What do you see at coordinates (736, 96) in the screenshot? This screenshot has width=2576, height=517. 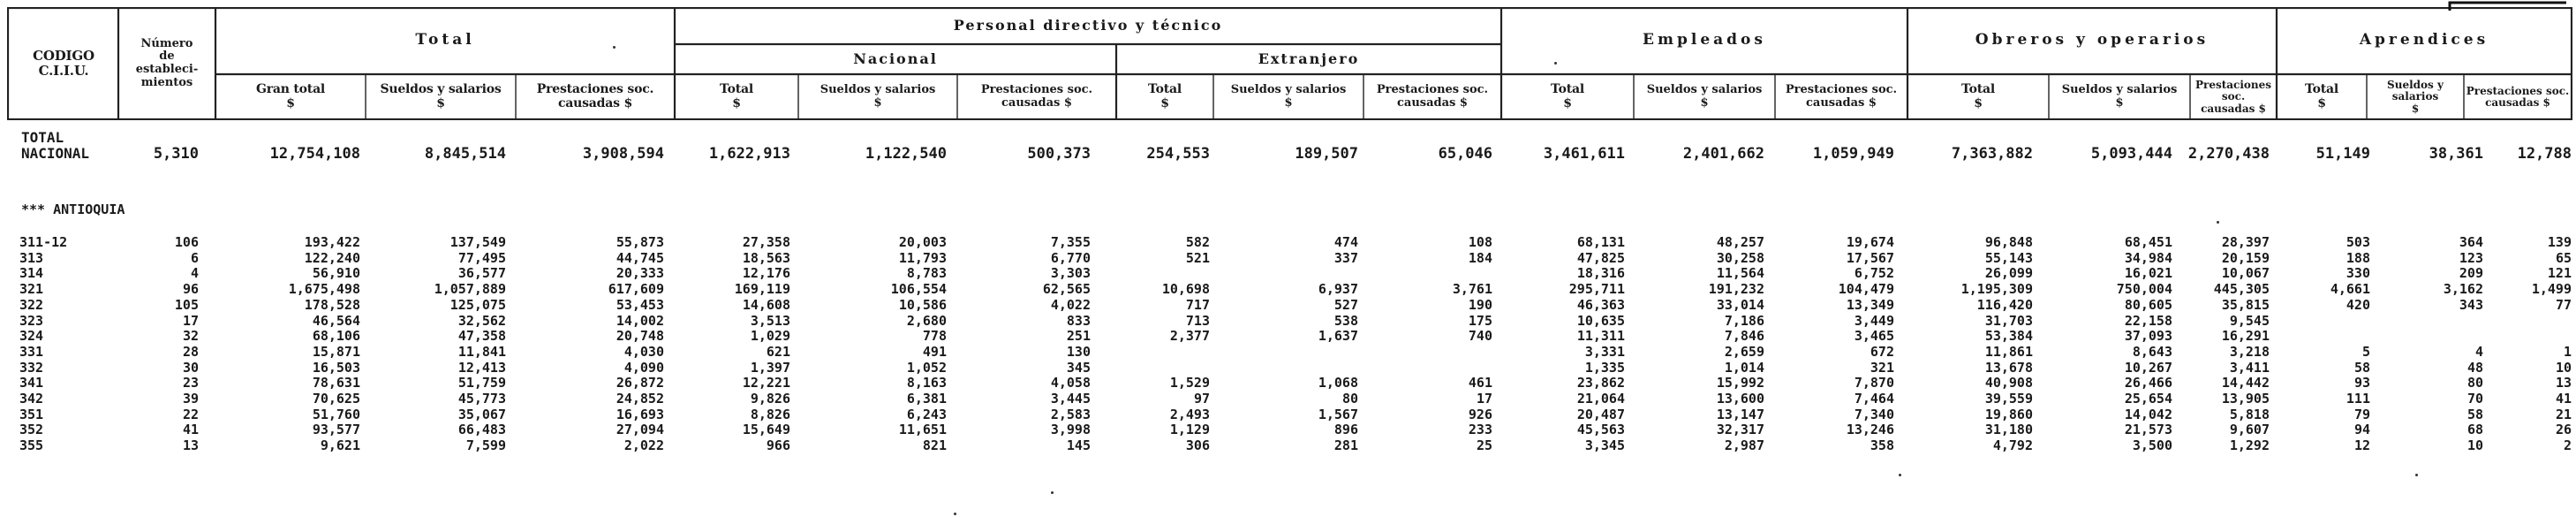 I see `col-nacional-total: Total $` at bounding box center [736, 96].